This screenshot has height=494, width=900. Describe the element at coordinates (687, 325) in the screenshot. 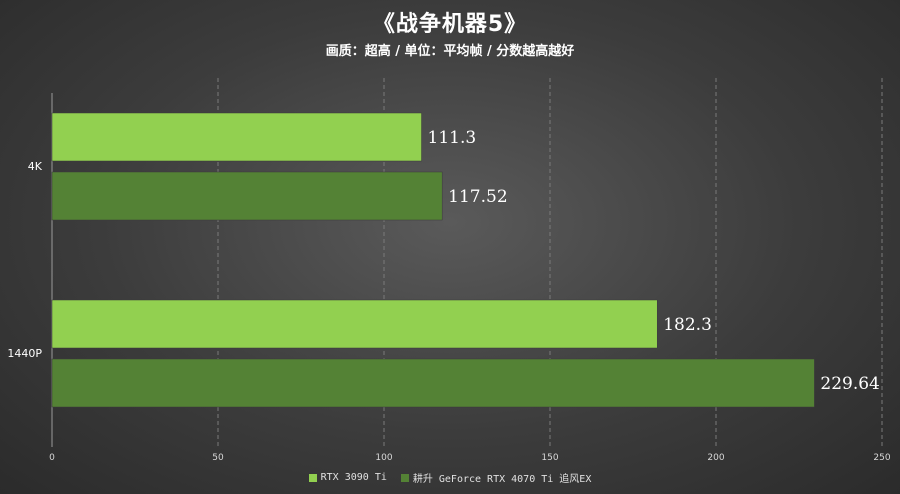

I see `data-label-1440P-series-1: 182.3` at that location.